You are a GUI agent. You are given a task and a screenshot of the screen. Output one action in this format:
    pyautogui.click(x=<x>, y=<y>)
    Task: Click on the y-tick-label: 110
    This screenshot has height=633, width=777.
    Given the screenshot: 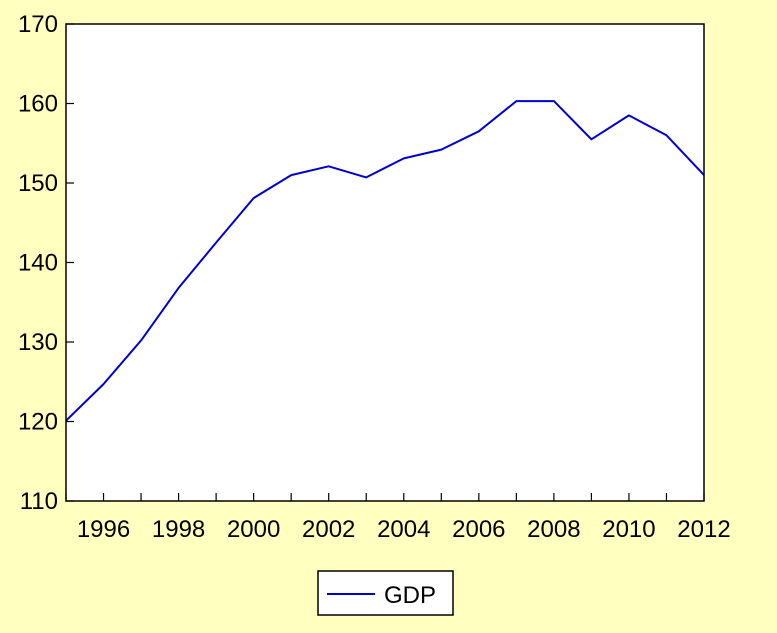 What is the action you would take?
    pyautogui.click(x=39, y=501)
    